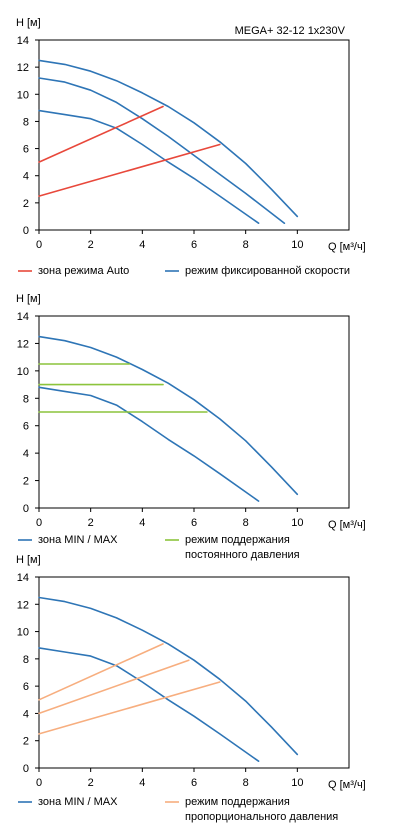 The width and height of the screenshot is (403, 835). What do you see at coordinates (290, 31) in the screenshot?
I see `chart-title: MEGA+ 32-12 1x230V` at bounding box center [290, 31].